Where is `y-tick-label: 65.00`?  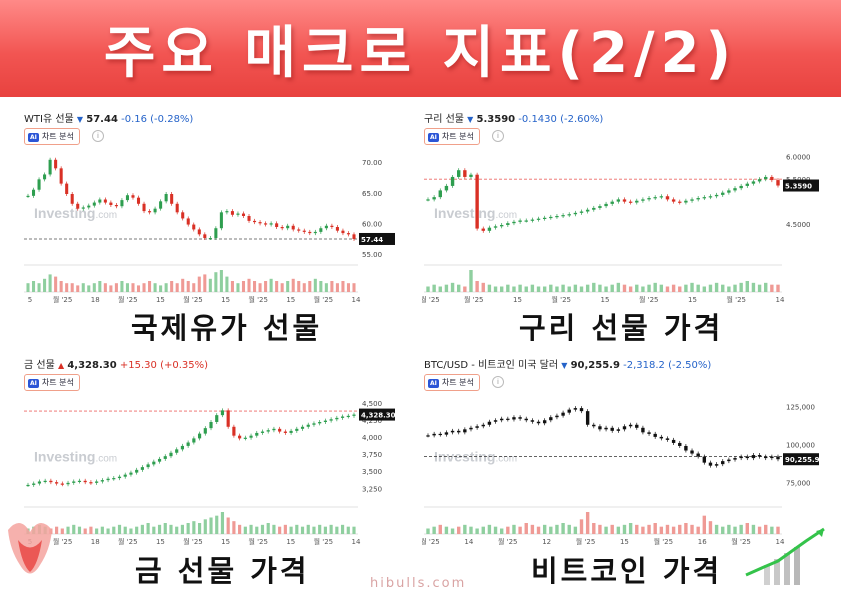
y-tick-label: 65.00 is located at coordinates (372, 194).